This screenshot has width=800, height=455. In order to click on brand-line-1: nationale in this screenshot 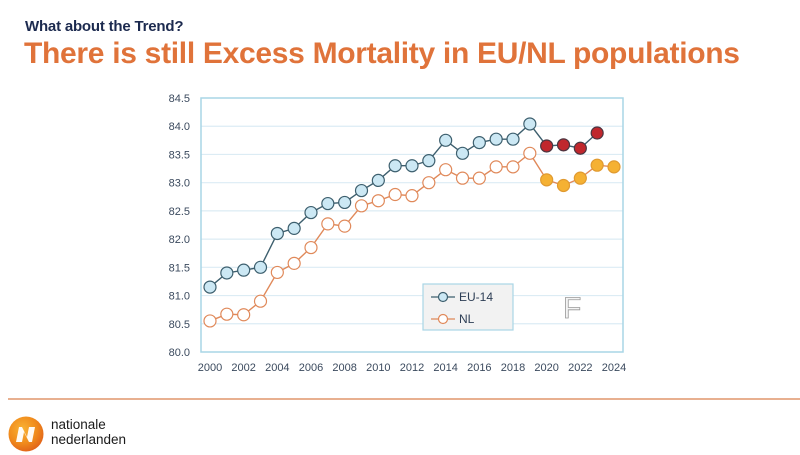, I will do `click(78, 424)`.